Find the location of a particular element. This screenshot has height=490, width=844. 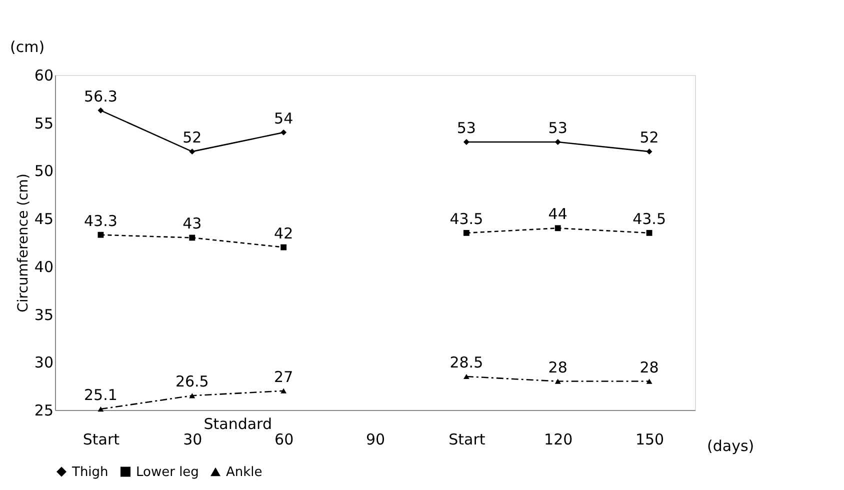

y-tick-label: 40 is located at coordinates (44, 267).